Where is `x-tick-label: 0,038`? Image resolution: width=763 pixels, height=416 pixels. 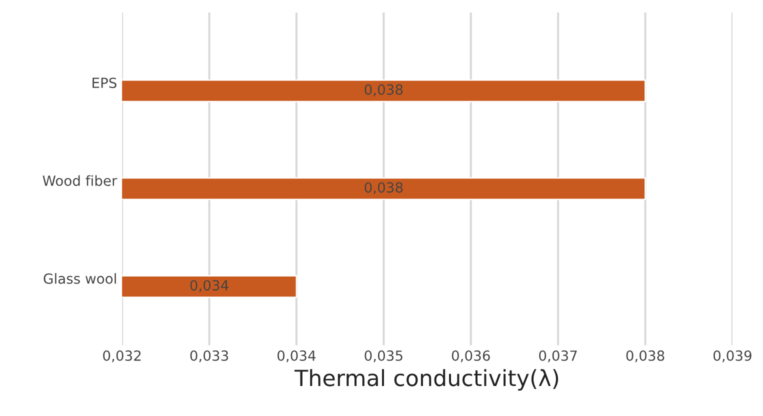
x-tick-label: 0,038 is located at coordinates (645, 356).